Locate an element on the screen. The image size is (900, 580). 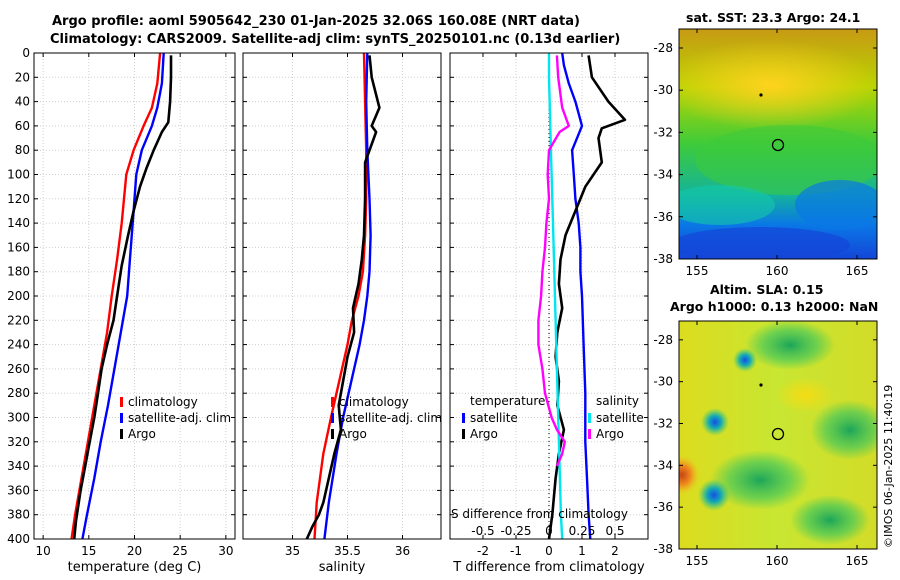
s-diff-tick-label: 0 is located at coordinates (549, 531).